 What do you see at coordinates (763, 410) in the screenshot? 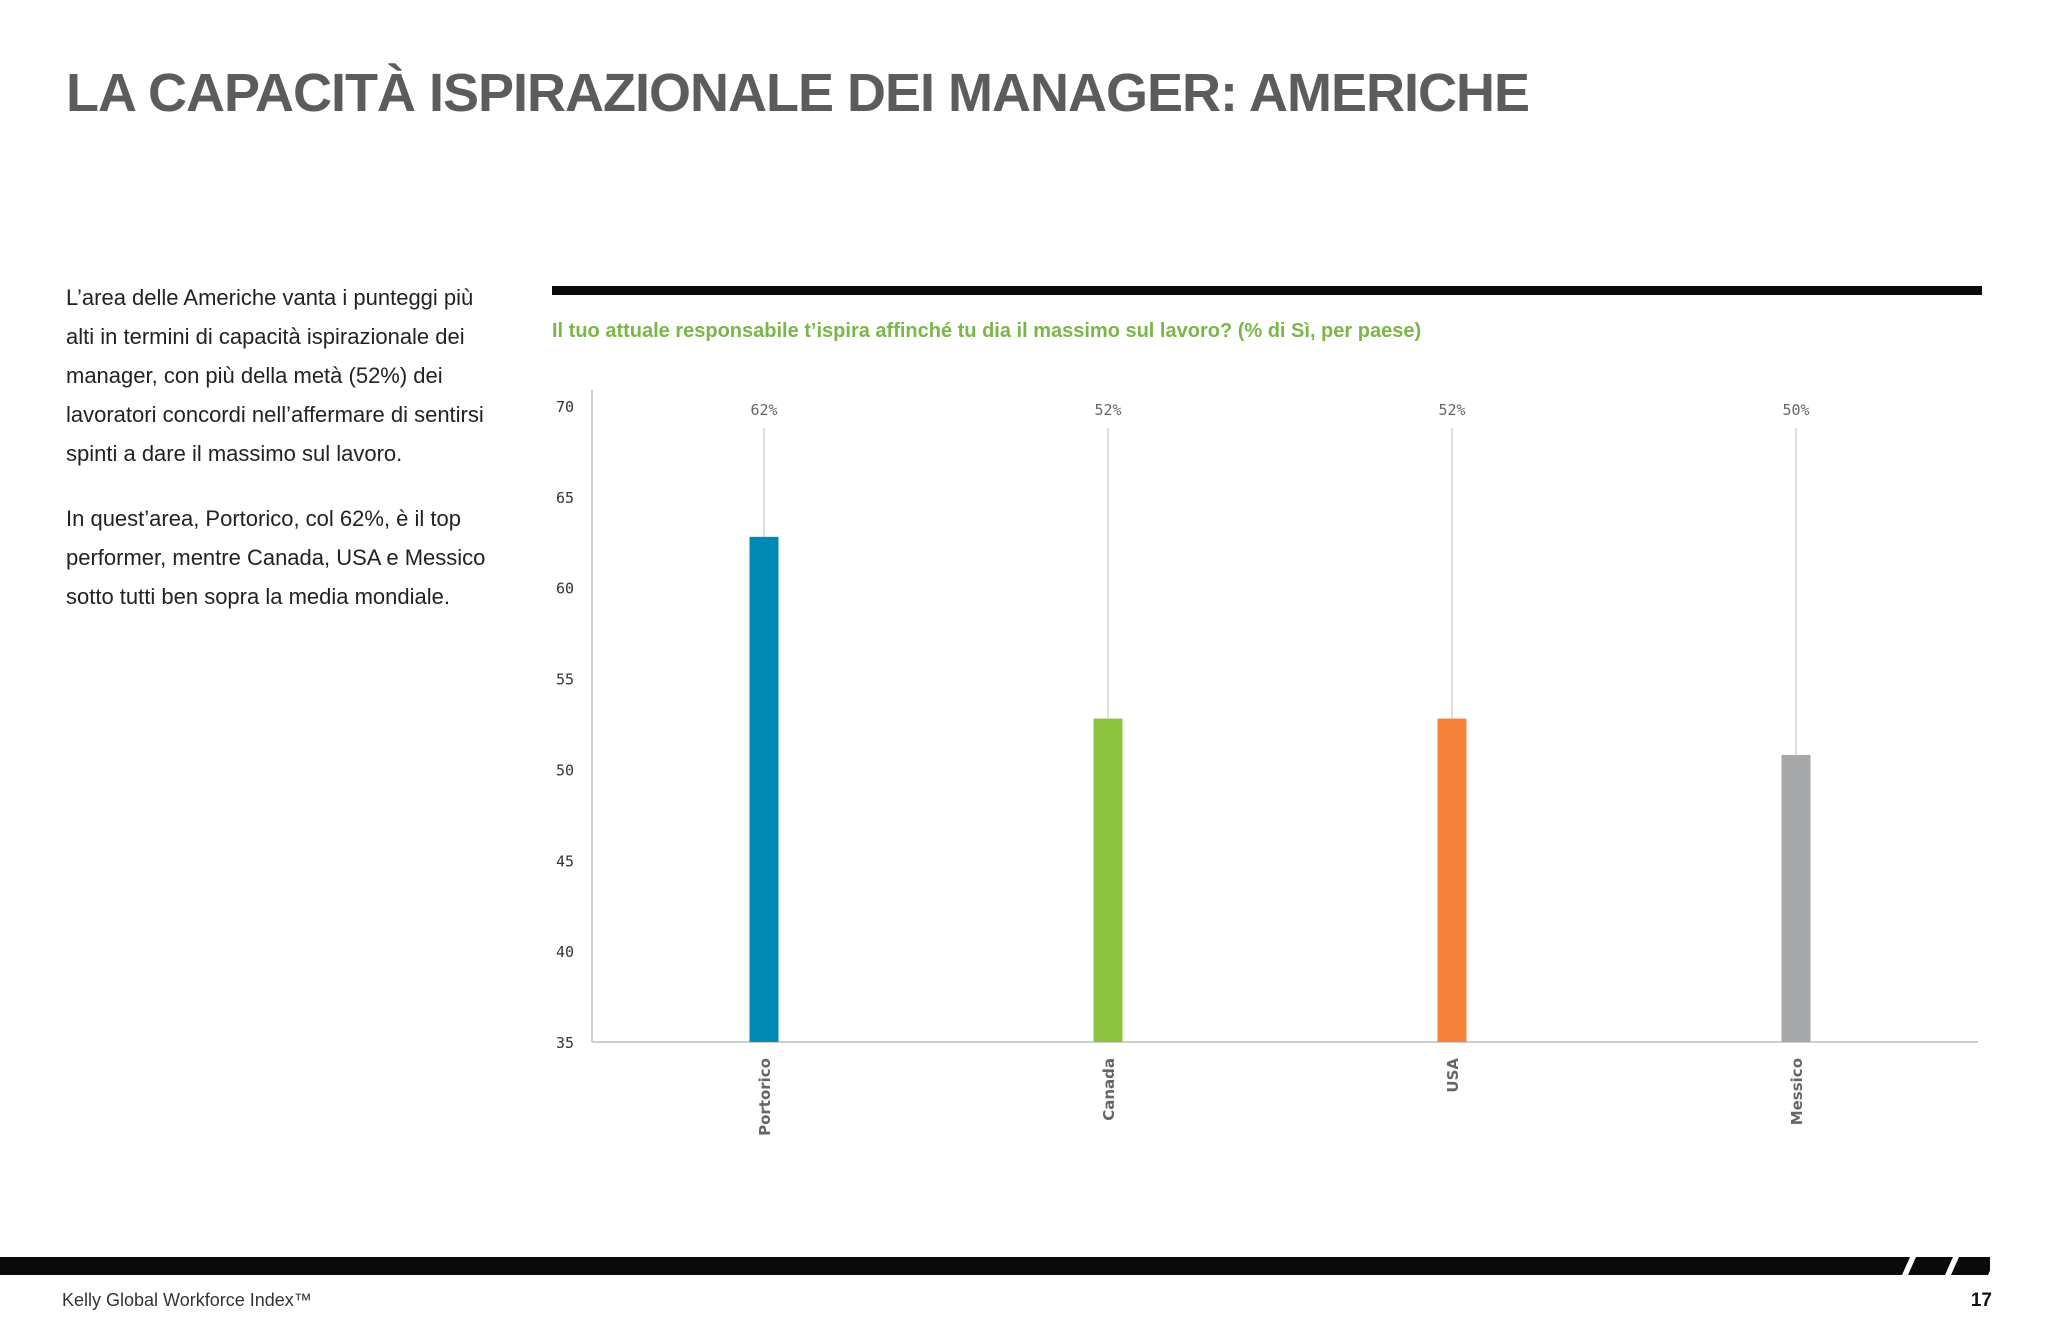
I see `data-label: 62%` at bounding box center [763, 410].